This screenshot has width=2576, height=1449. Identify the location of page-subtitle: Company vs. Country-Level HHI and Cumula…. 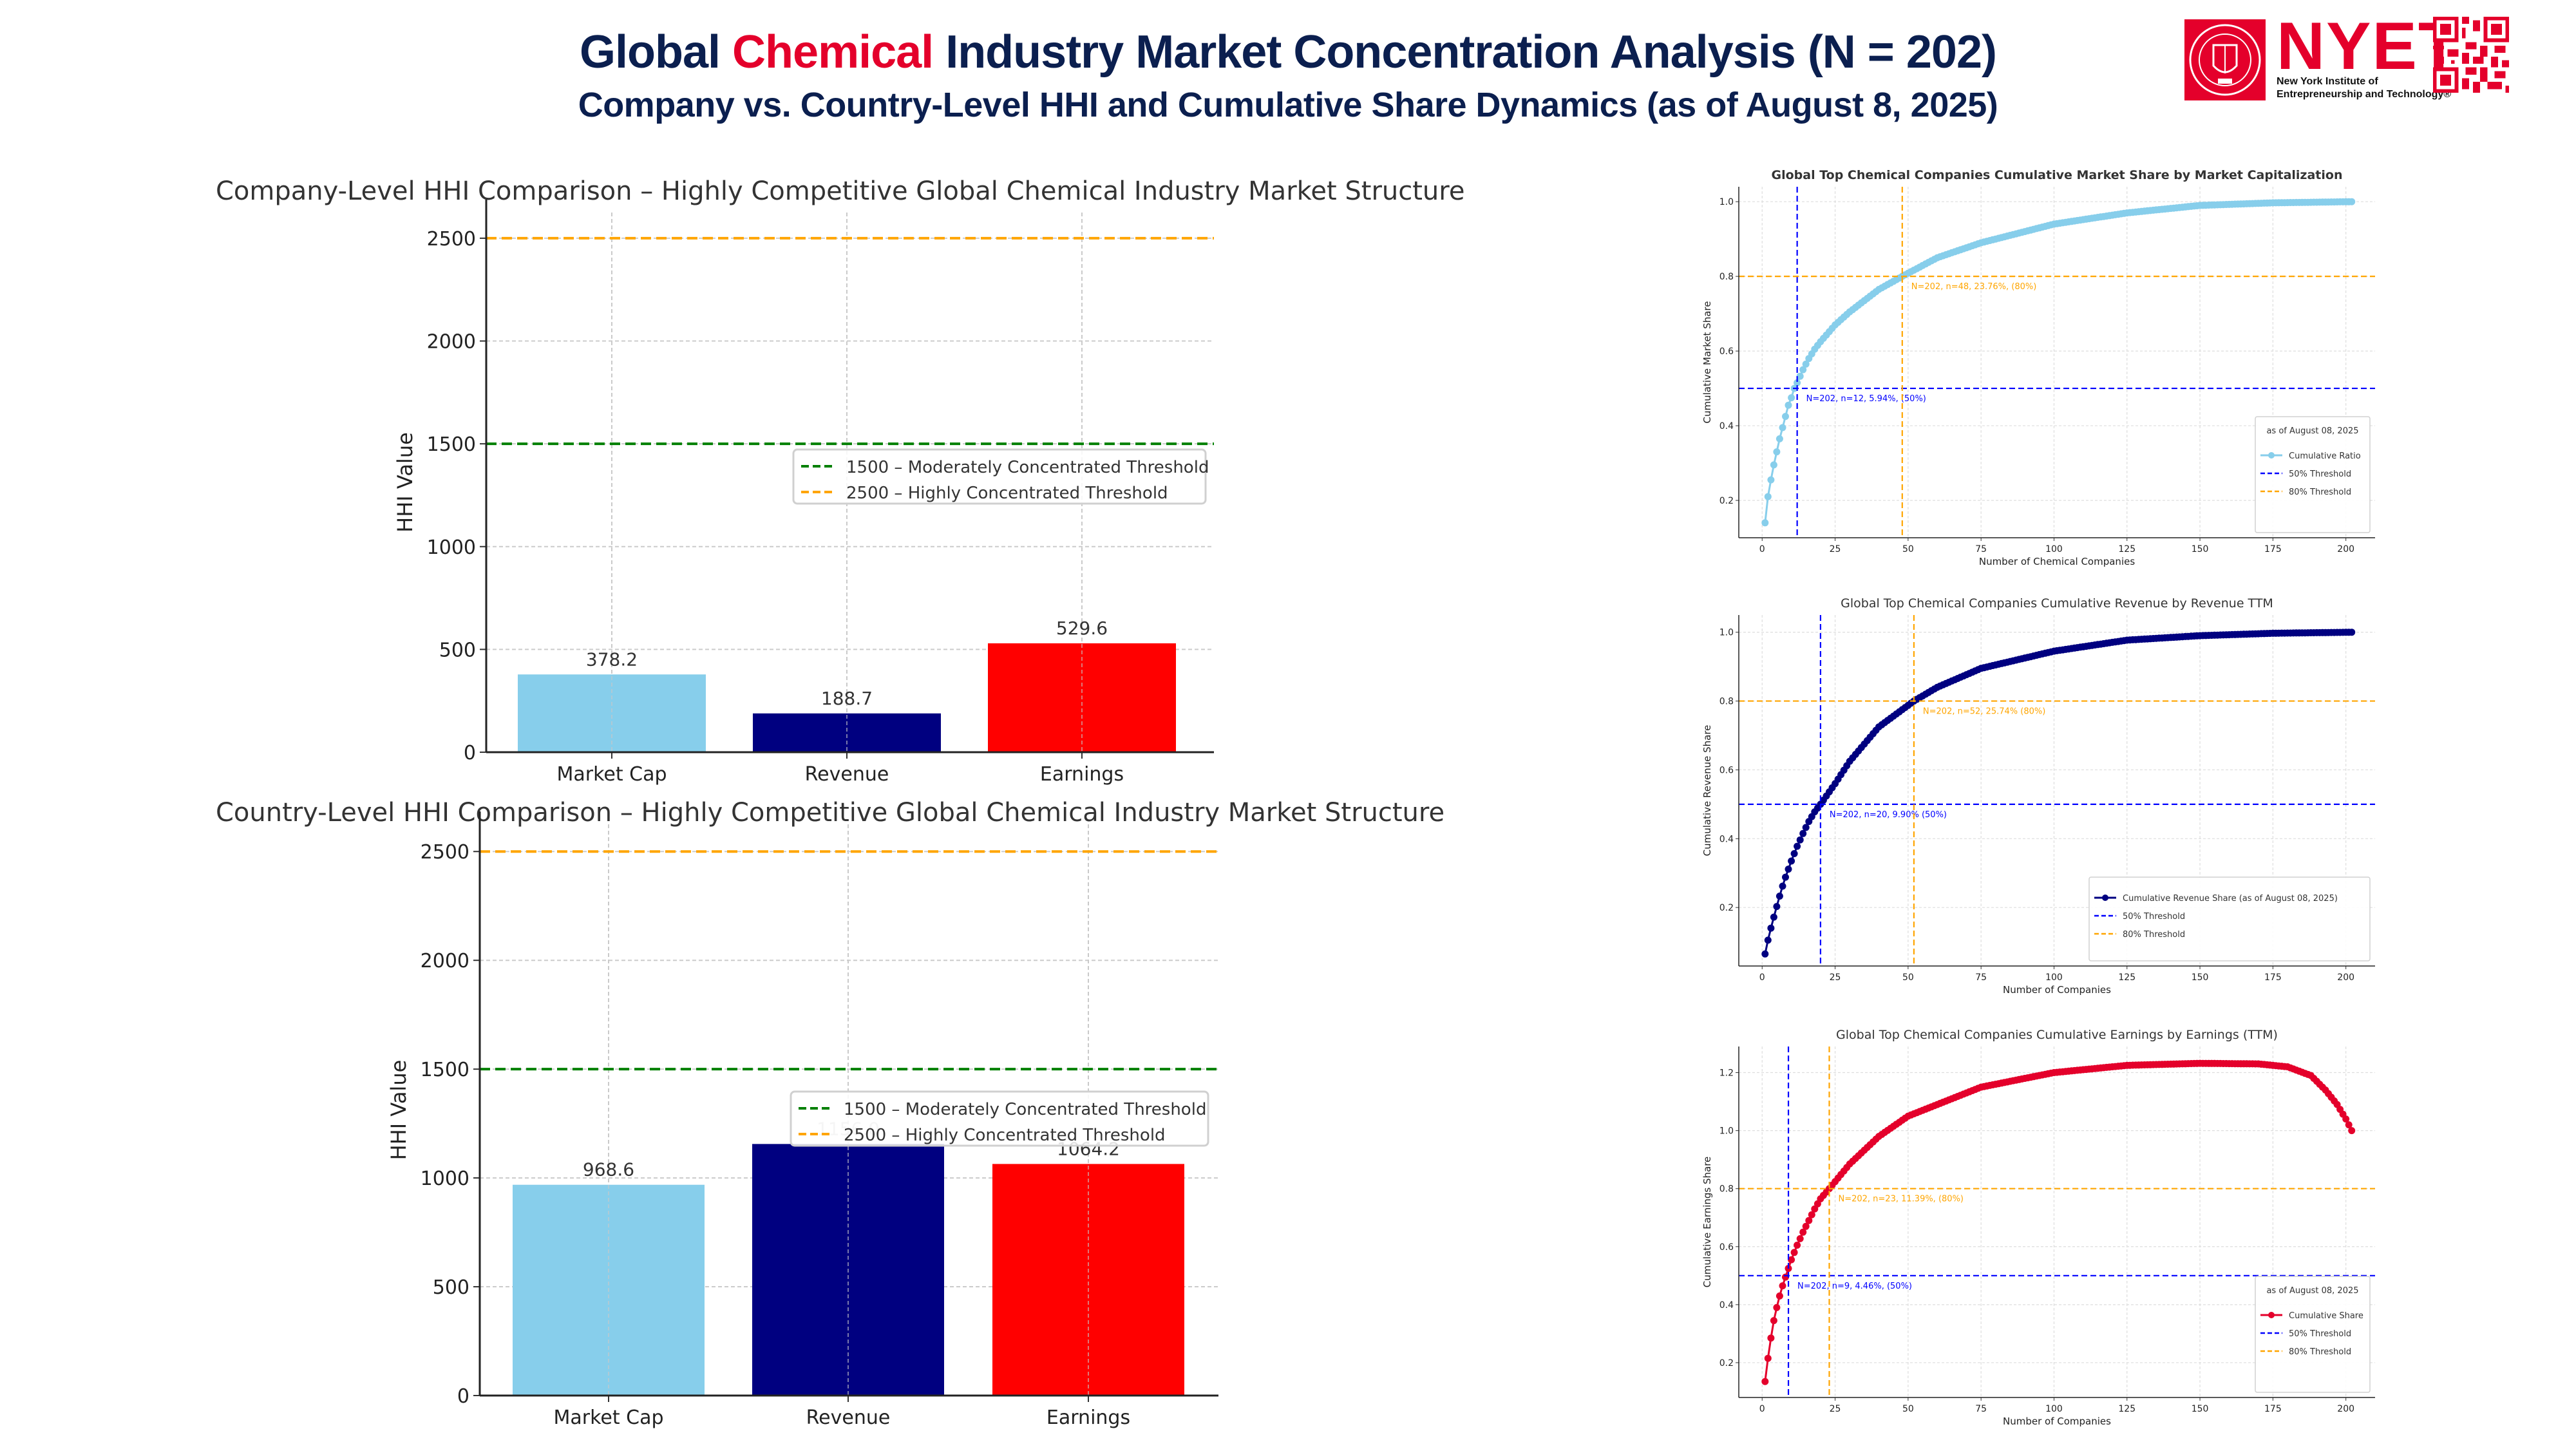
(1288, 105).